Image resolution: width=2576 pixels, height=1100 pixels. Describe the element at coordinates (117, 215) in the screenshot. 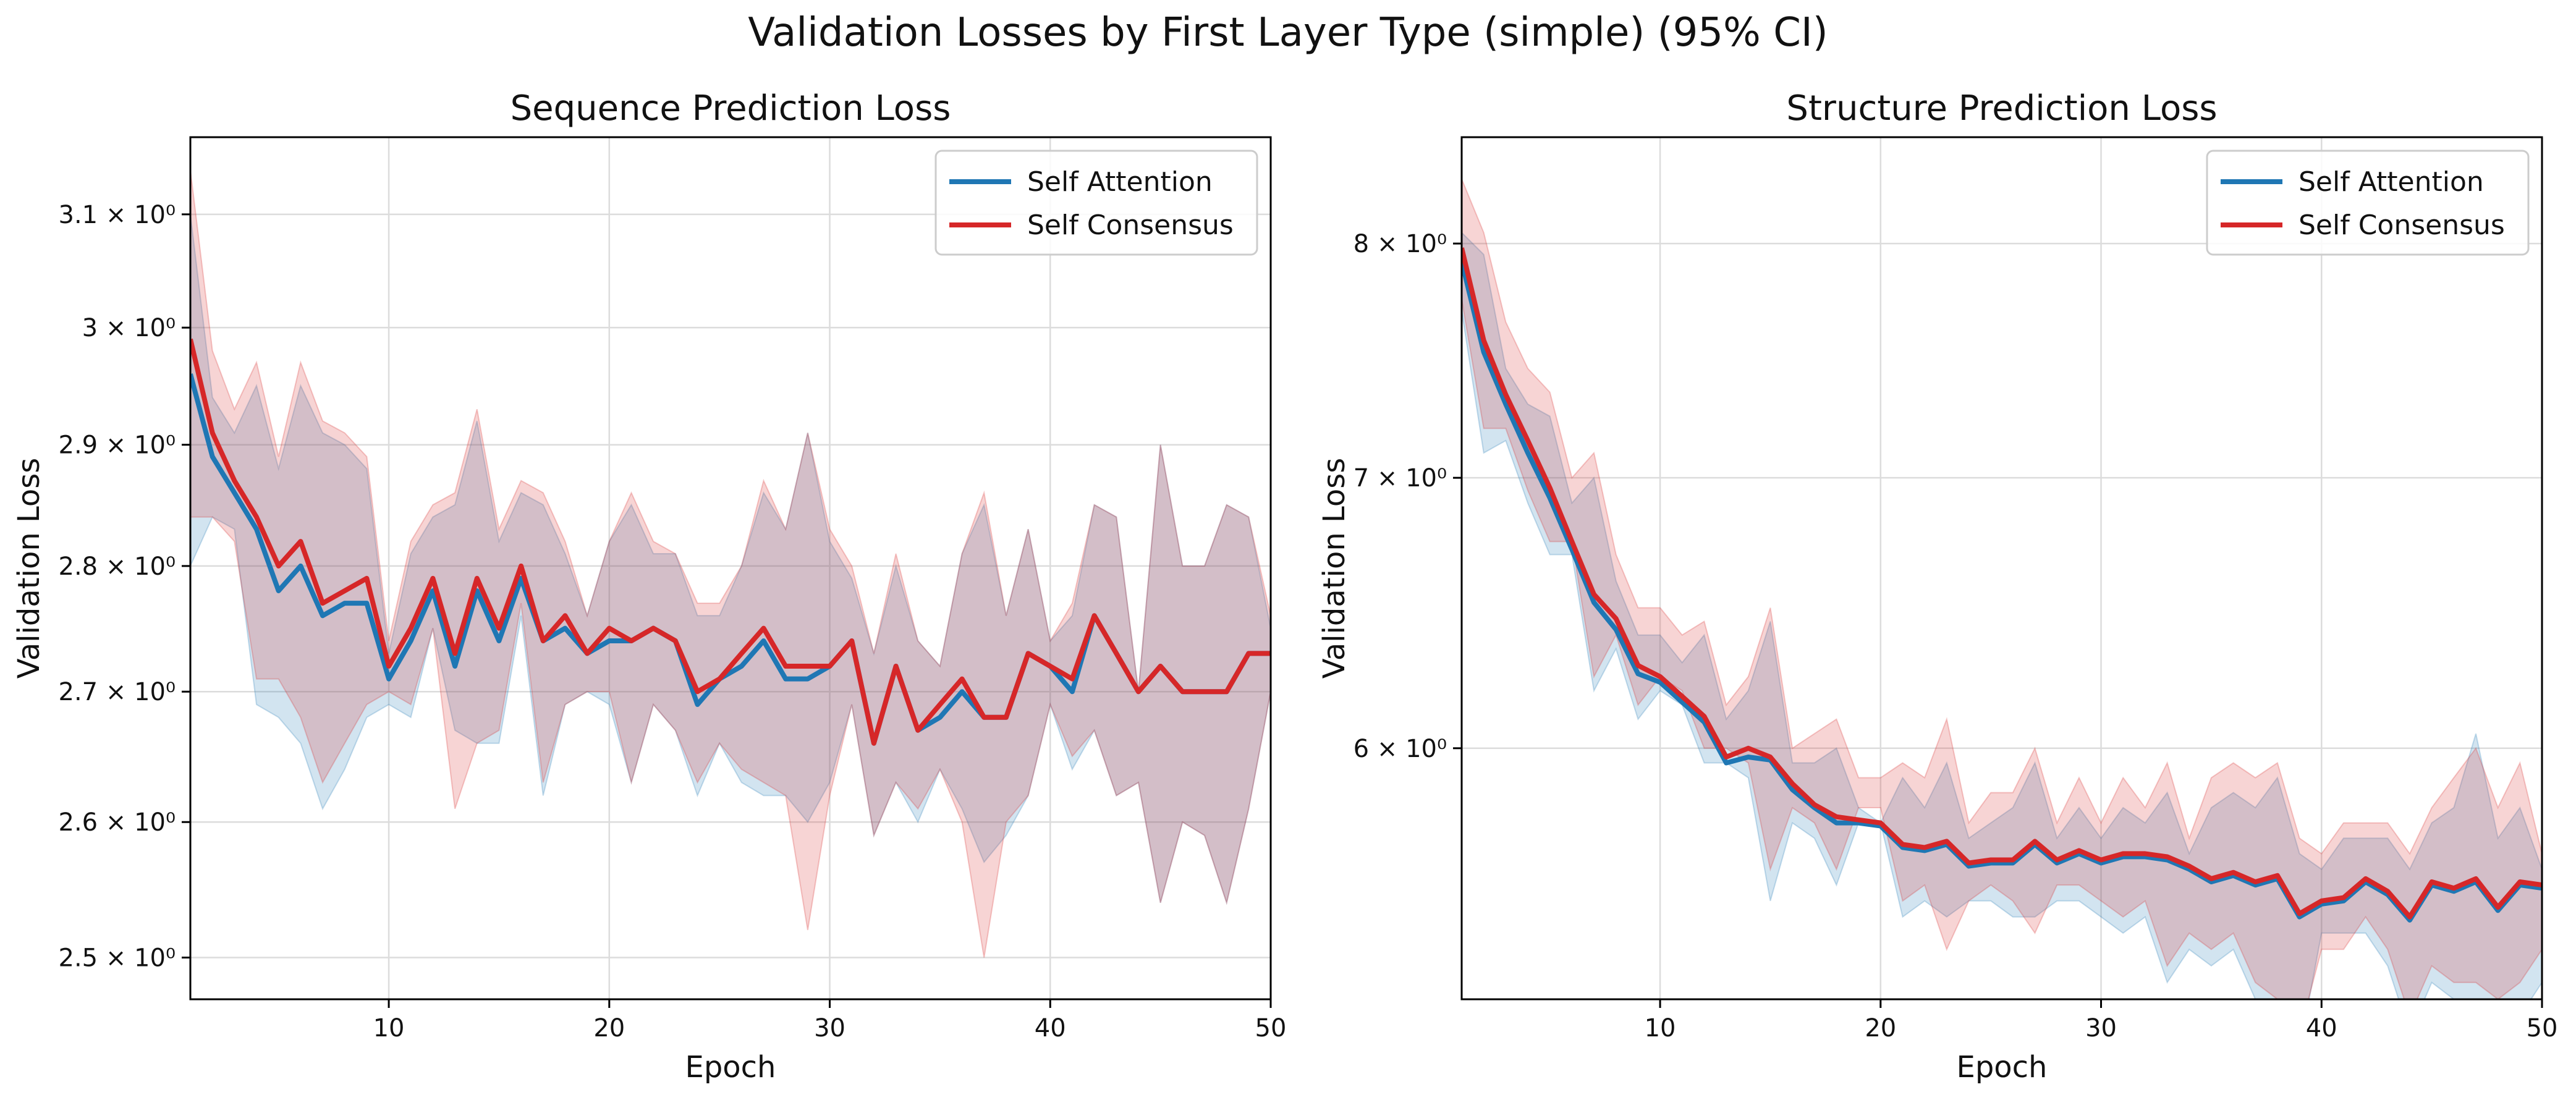

I see `y-tick-label: 3.1 × 10⁰` at that location.